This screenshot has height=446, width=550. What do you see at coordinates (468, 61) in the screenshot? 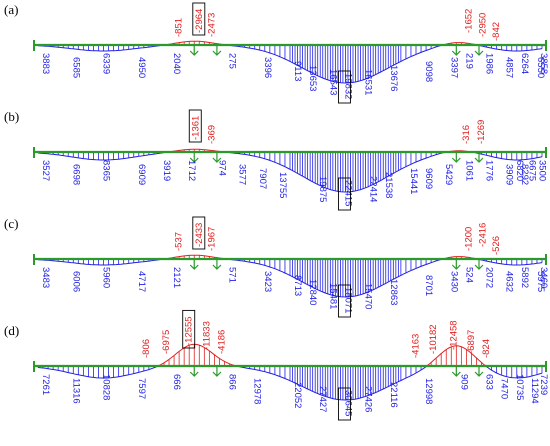
I see `sagging-moment-label: 219` at bounding box center [468, 61].